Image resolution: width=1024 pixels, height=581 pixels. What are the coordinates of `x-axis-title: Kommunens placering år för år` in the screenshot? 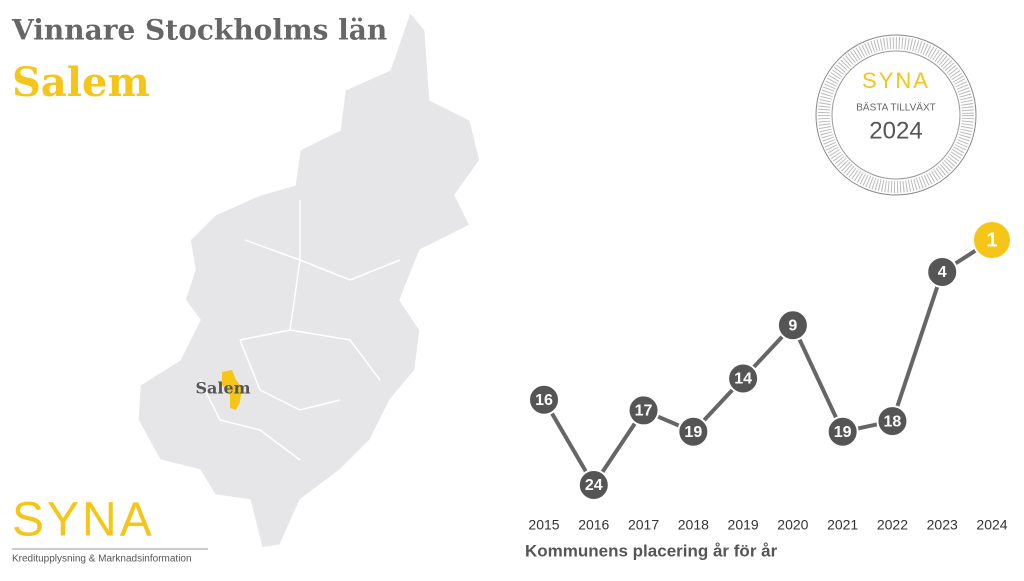 It's located at (651, 550).